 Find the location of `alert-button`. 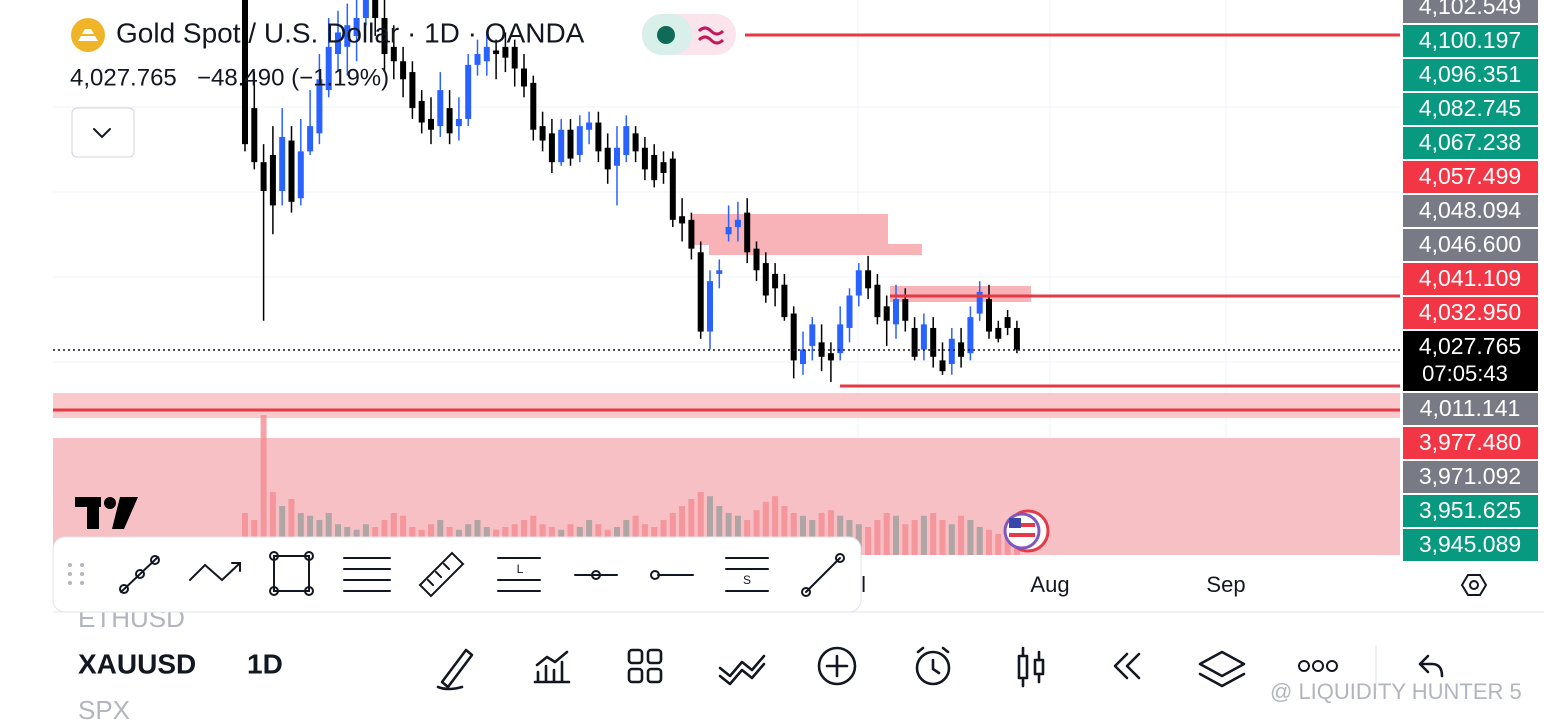

alert-button is located at coordinates (933, 666).